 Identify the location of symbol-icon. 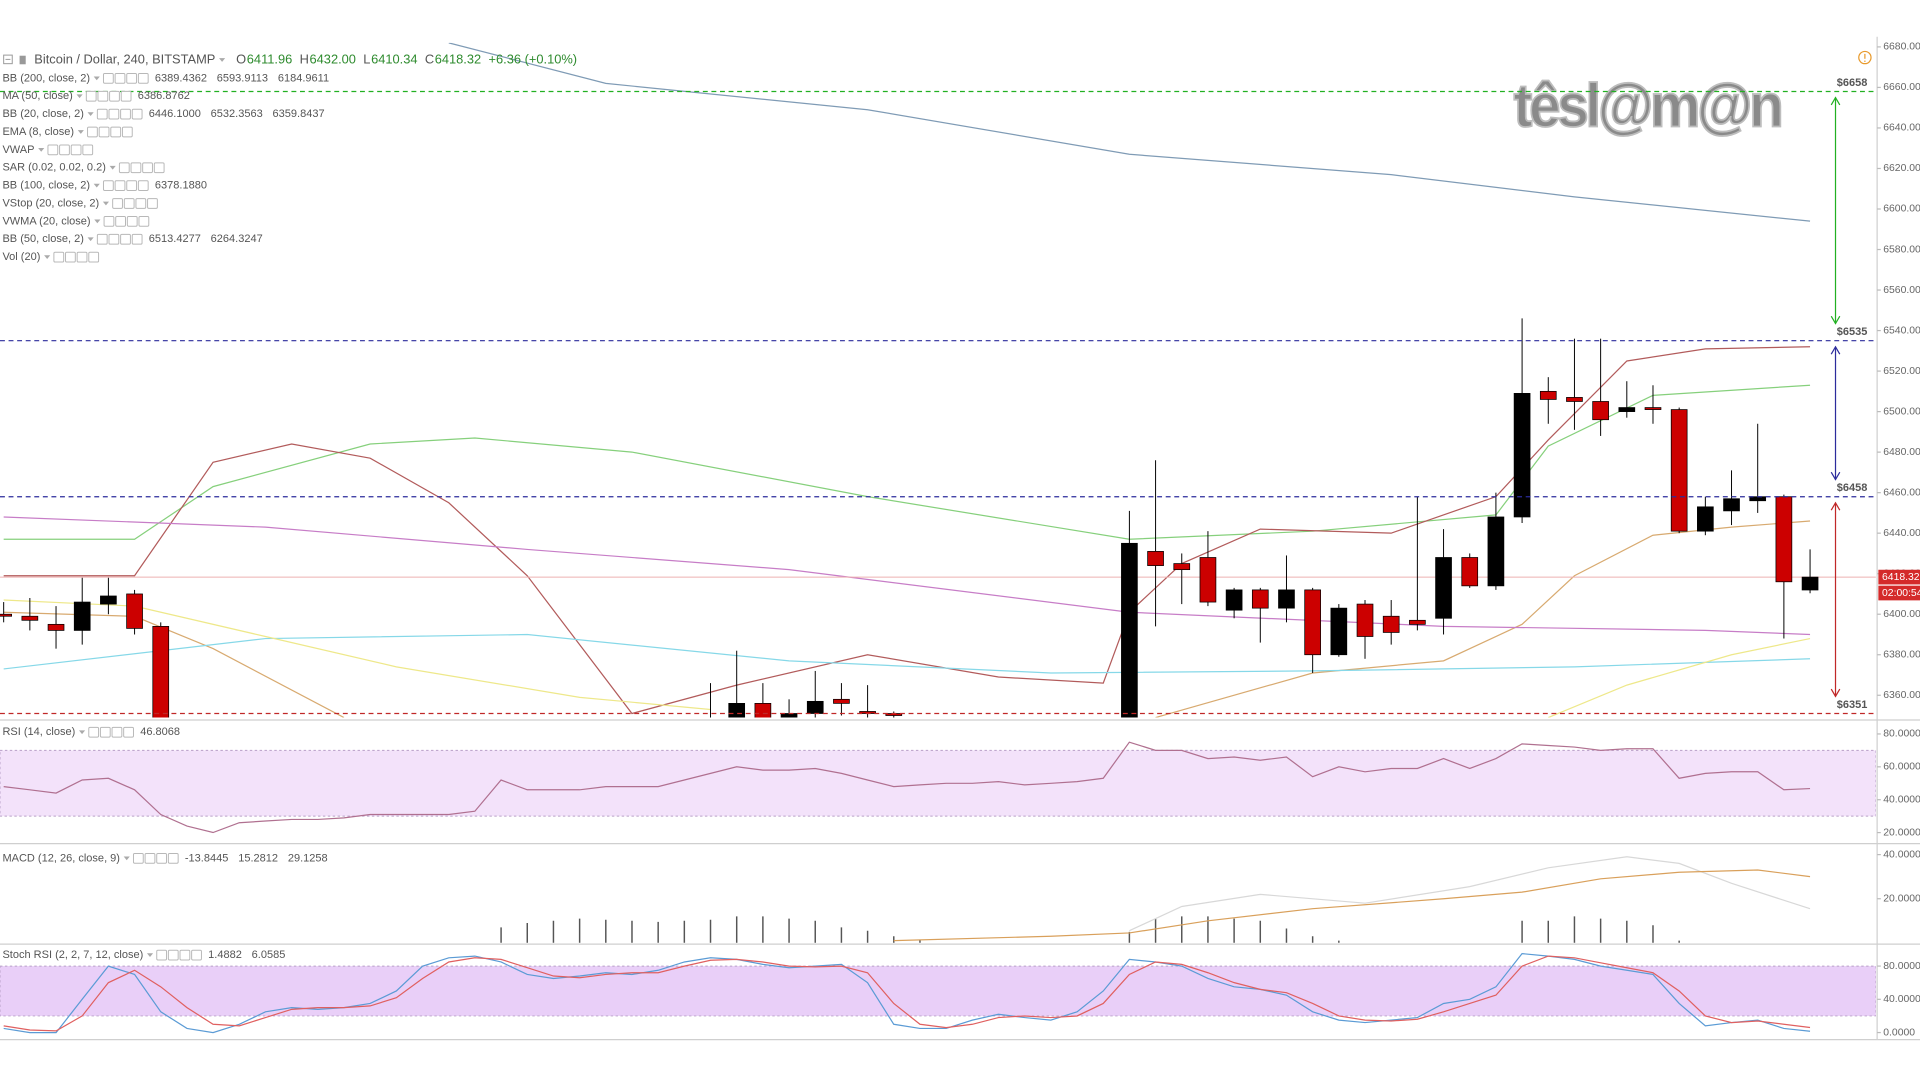
(22, 60).